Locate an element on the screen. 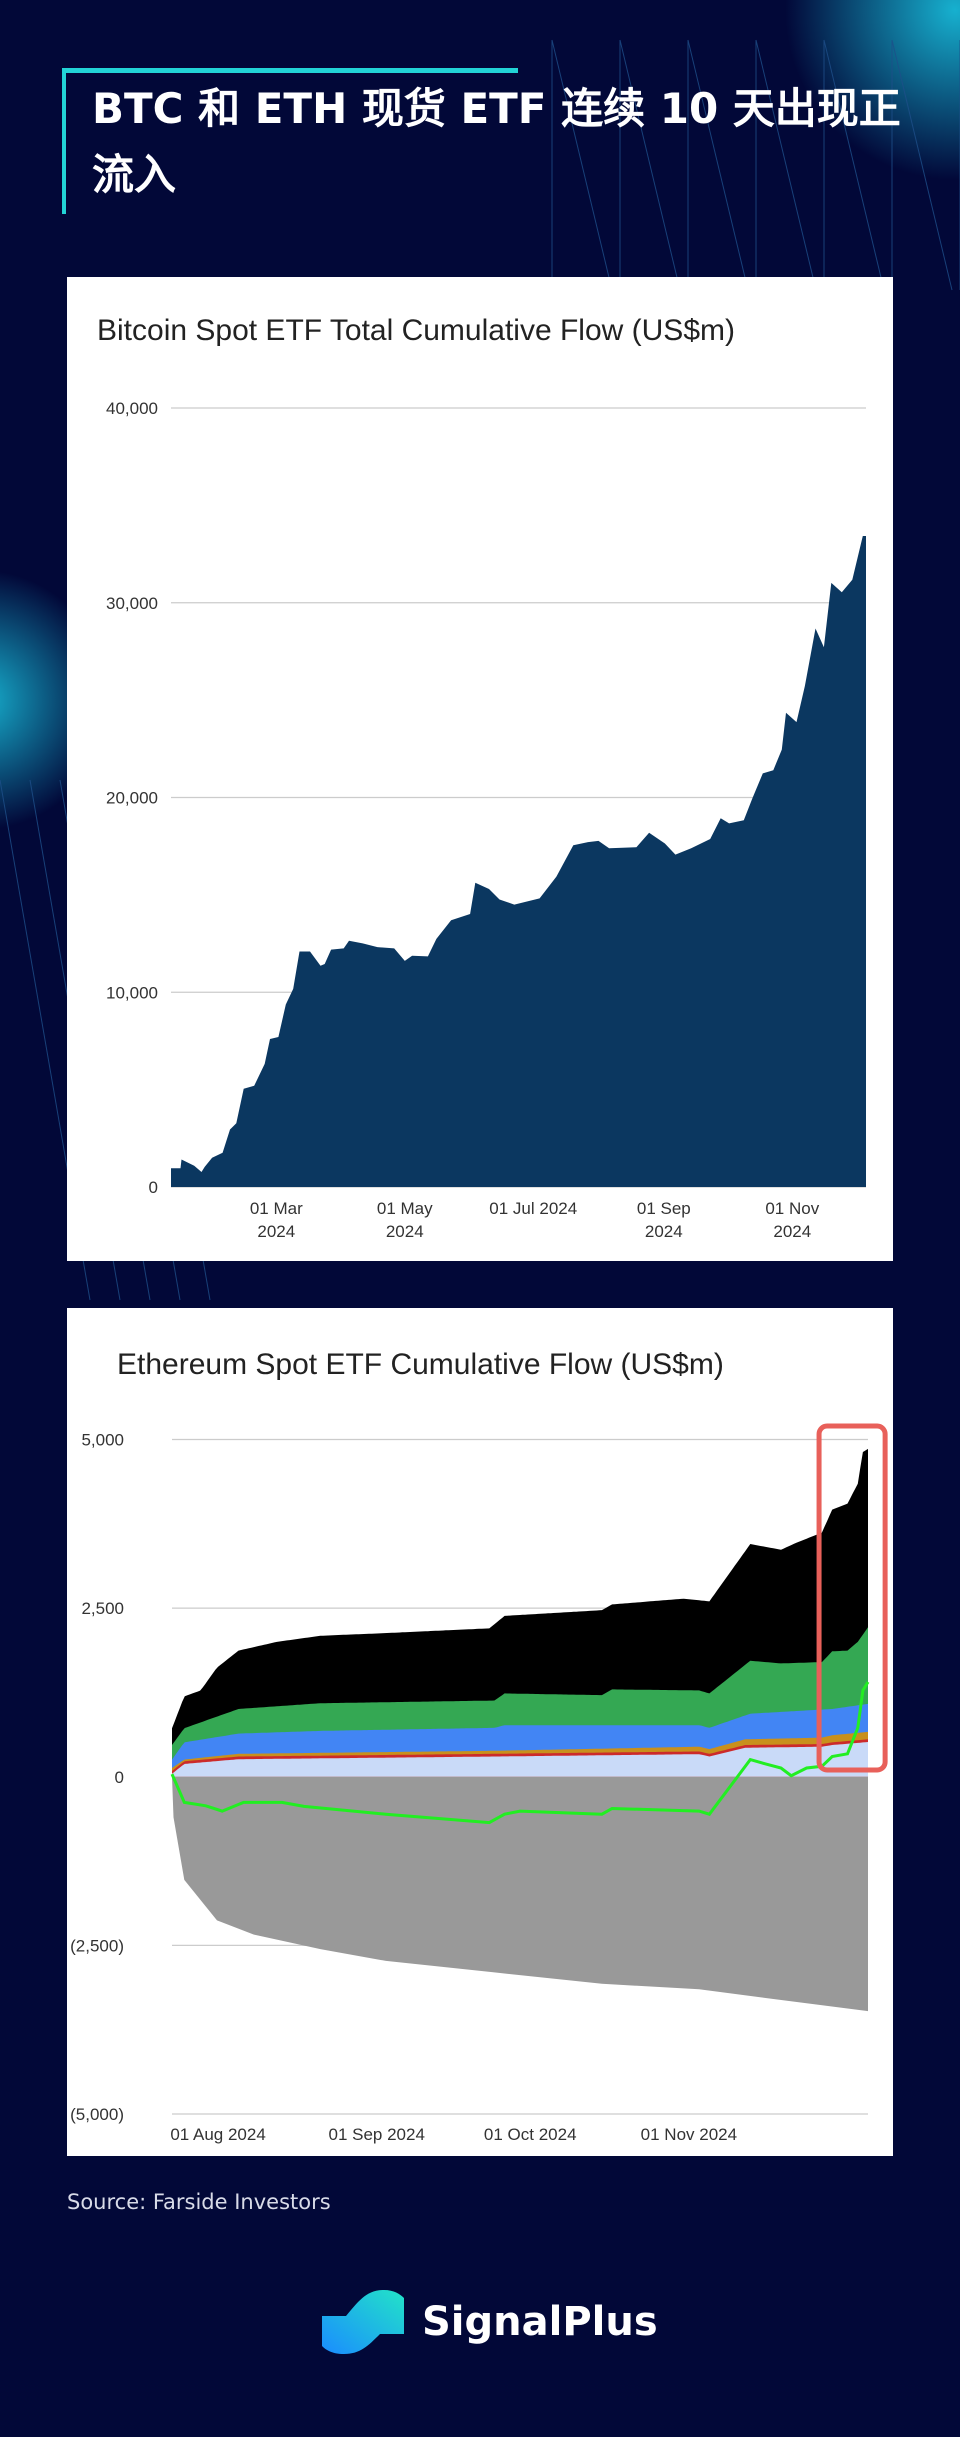 The height and width of the screenshot is (2437, 960). x-tick-label: 01 Nov 2024 is located at coordinates (689, 2134).